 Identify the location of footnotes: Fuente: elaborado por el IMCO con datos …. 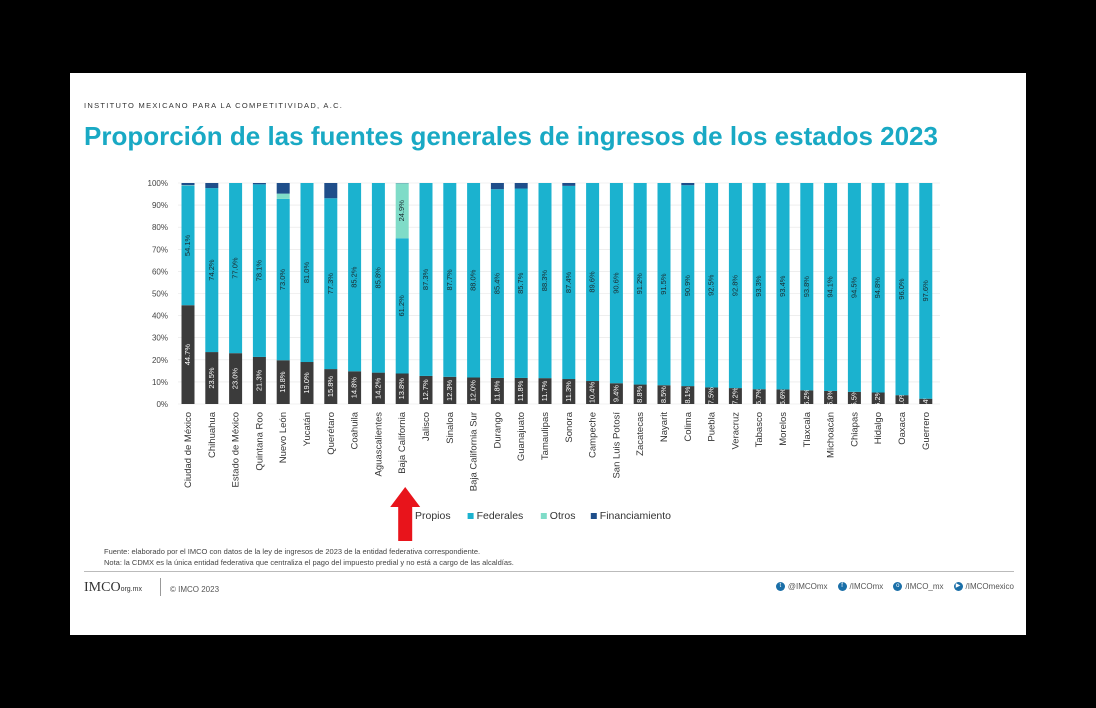
(309, 557).